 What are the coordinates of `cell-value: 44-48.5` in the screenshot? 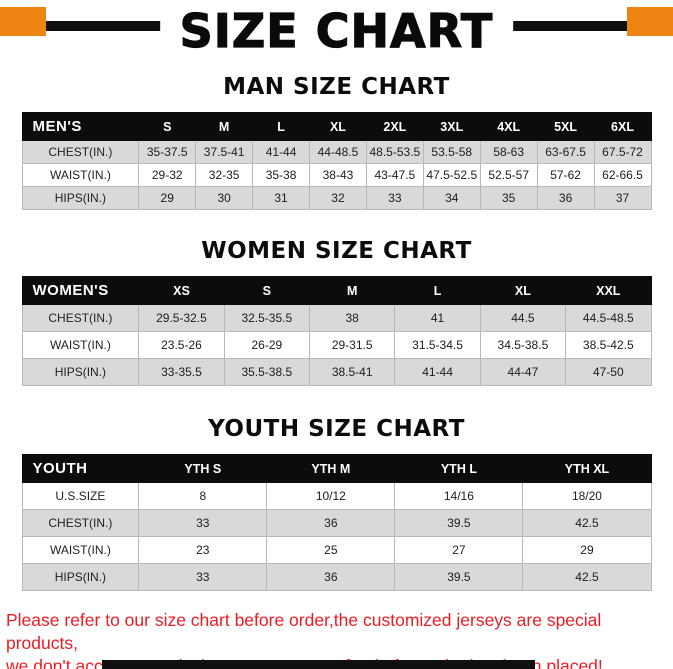 It's located at (338, 152).